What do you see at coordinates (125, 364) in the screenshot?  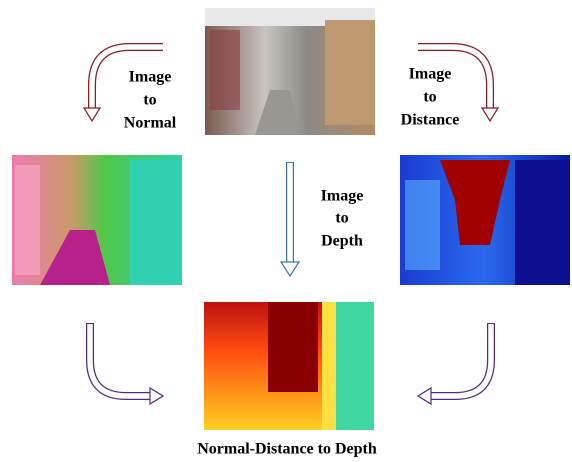 I see `arrow-normal-to-depth` at bounding box center [125, 364].